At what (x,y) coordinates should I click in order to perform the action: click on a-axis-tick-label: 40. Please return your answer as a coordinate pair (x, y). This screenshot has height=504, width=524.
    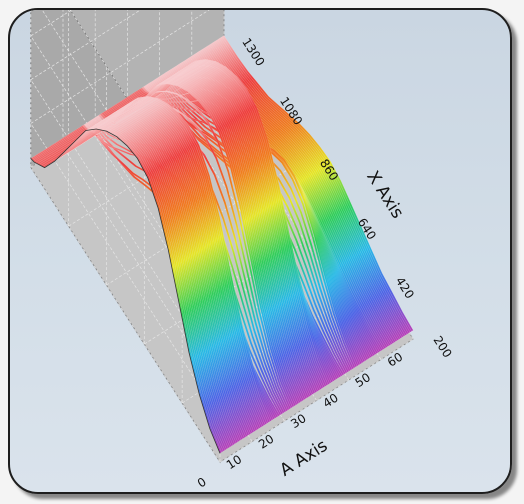
    Looking at the image, I should click on (330, 401).